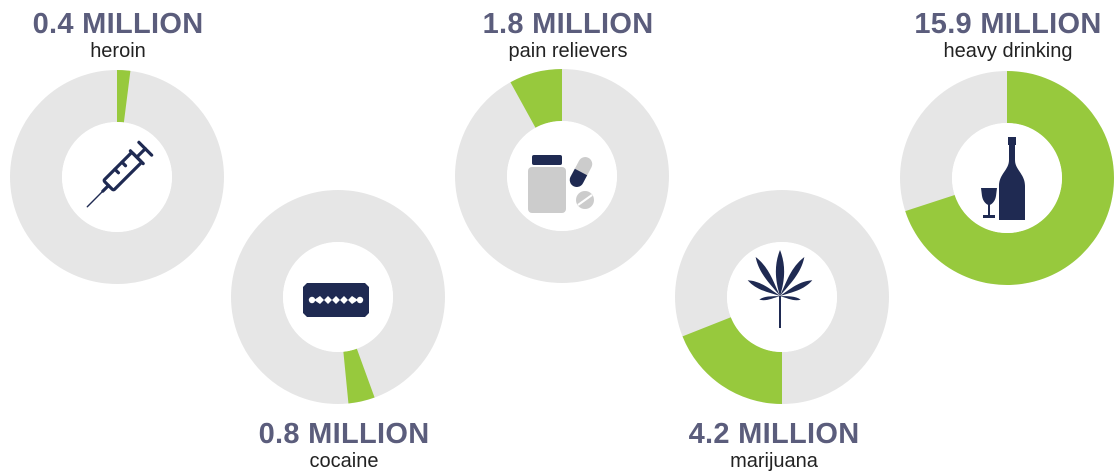 The image size is (1114, 473). What do you see at coordinates (780, 289) in the screenshot?
I see `cannabis-leaf-icon` at bounding box center [780, 289].